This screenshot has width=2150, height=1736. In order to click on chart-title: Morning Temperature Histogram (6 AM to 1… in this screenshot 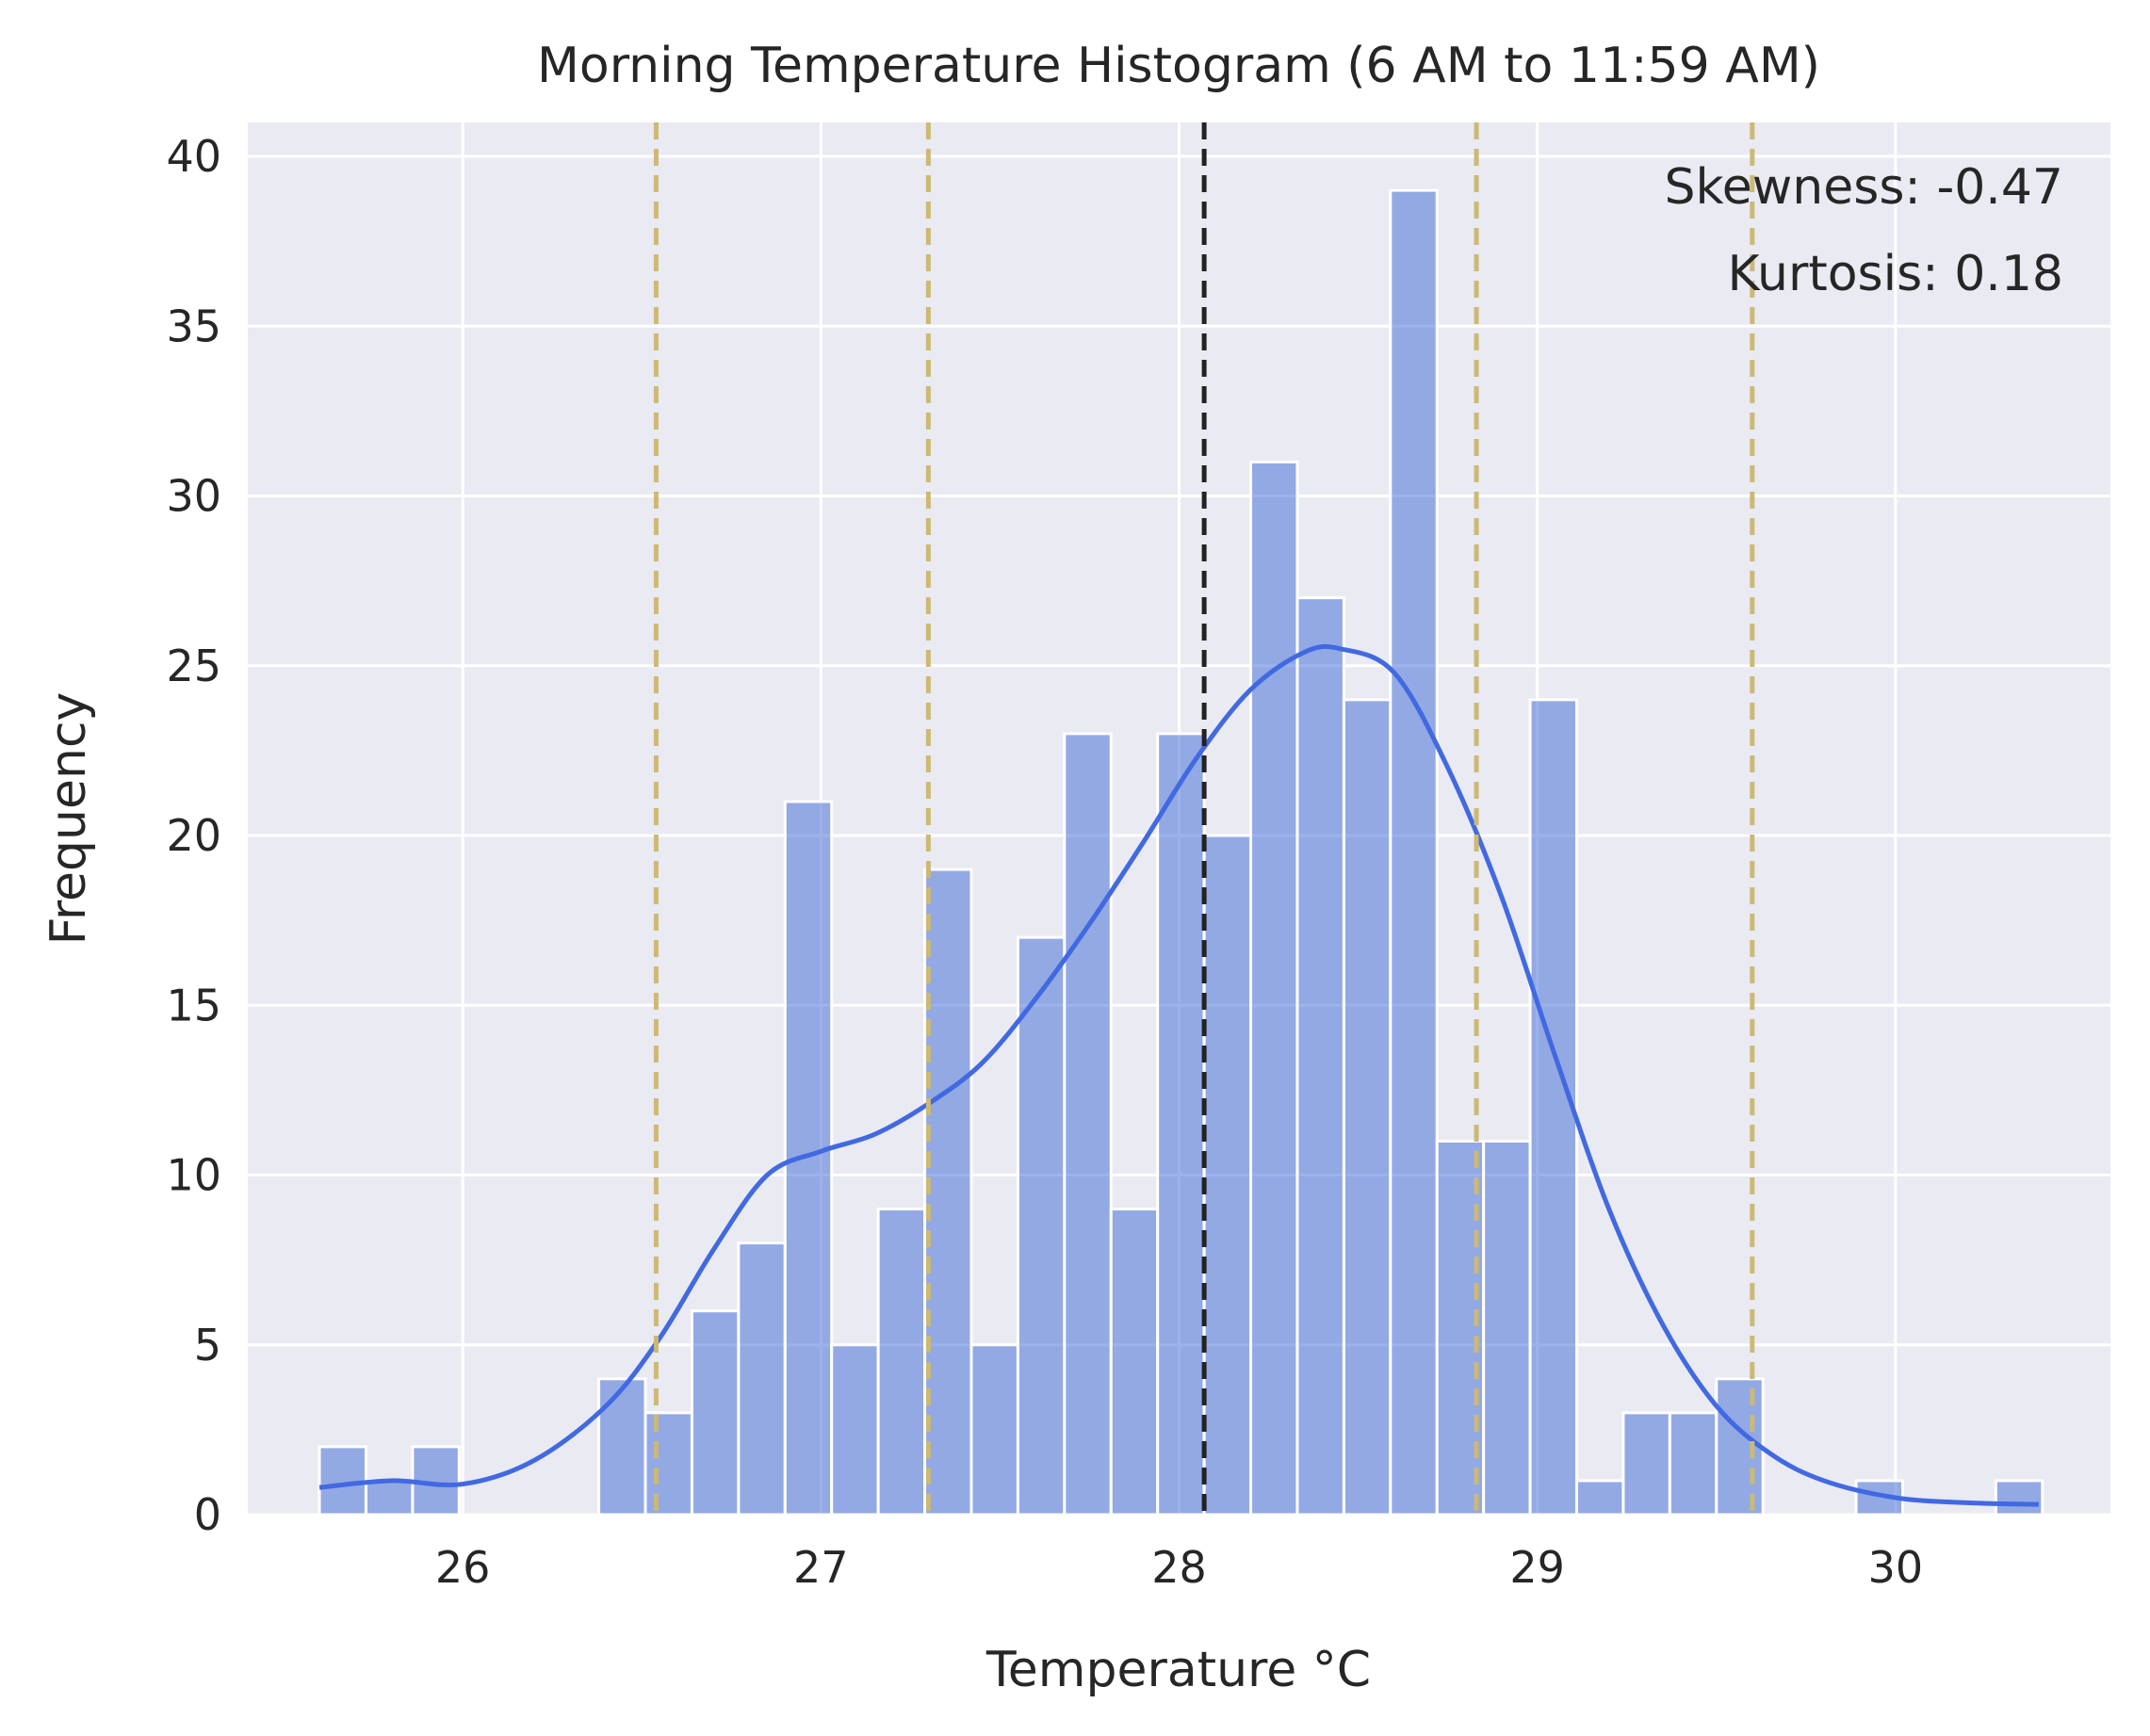, I will do `click(1178, 66)`.